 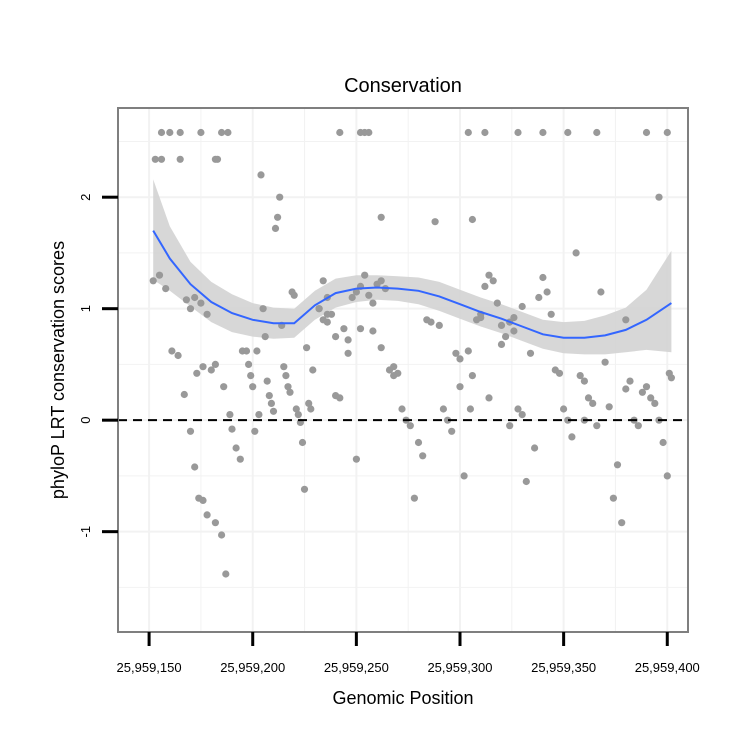 I want to click on smooth-curve, so click(x=412, y=284).